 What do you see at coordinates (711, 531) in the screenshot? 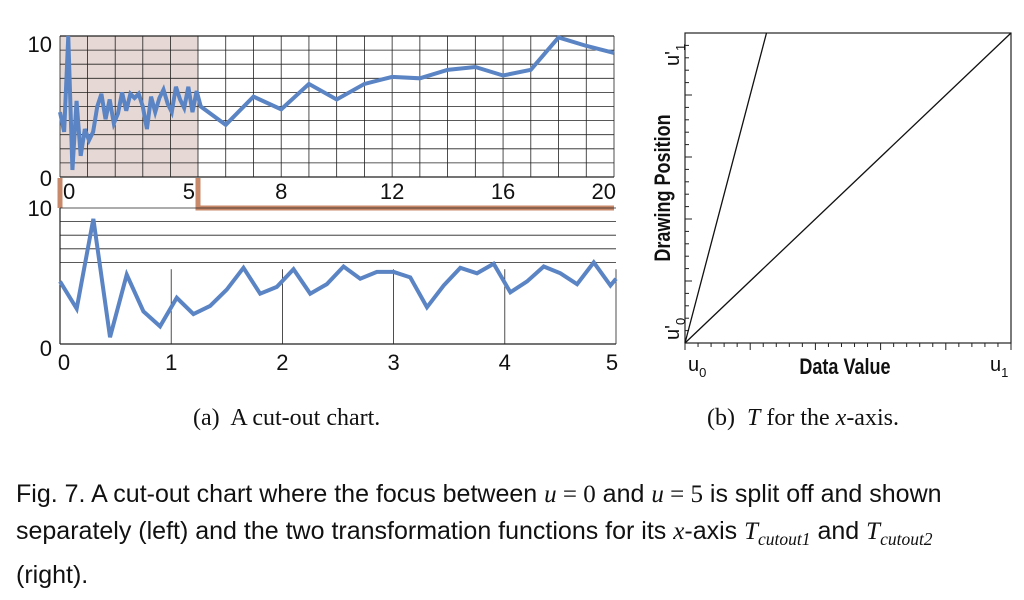
I see `caption-part3: -axis` at bounding box center [711, 531].